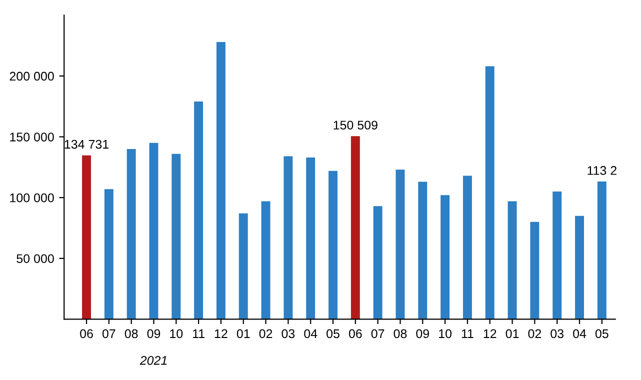 This screenshot has width=641, height=380. What do you see at coordinates (356, 125) in the screenshot?
I see `data-label: 150 509` at bounding box center [356, 125].